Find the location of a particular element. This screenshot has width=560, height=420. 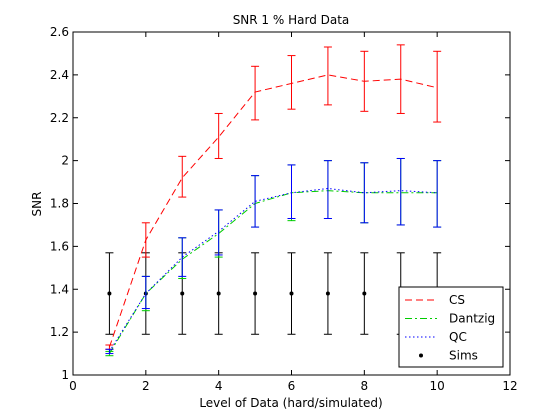

y-tick-label: 1.8 is located at coordinates (59, 204).